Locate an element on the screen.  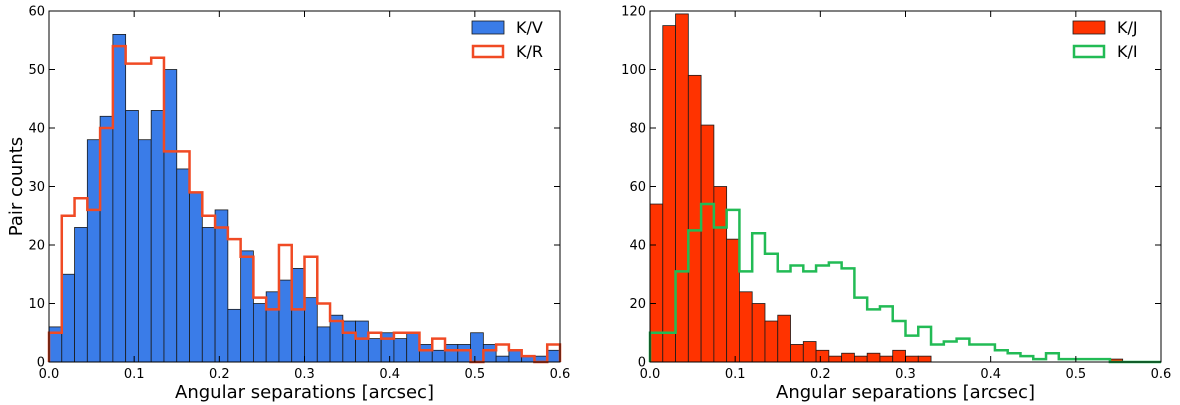
left-x-axis-label: Angular separations [arcsec] is located at coordinates (304, 392).